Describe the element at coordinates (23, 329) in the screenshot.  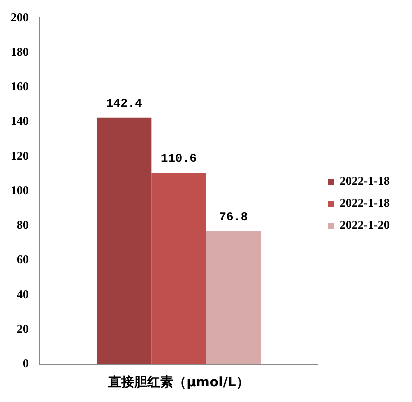
I see `y-tick-label: 20` at that location.